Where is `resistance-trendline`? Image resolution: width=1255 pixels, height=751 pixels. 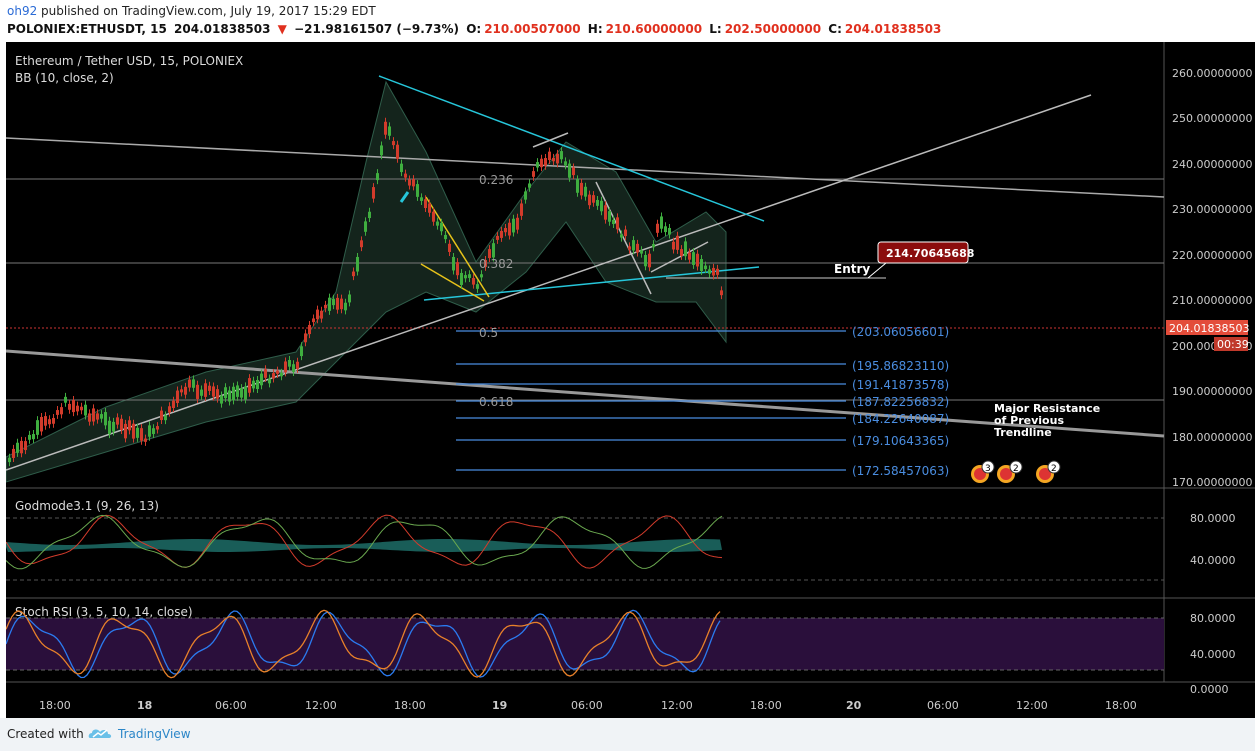 resistance-trendline is located at coordinates (585, 167).